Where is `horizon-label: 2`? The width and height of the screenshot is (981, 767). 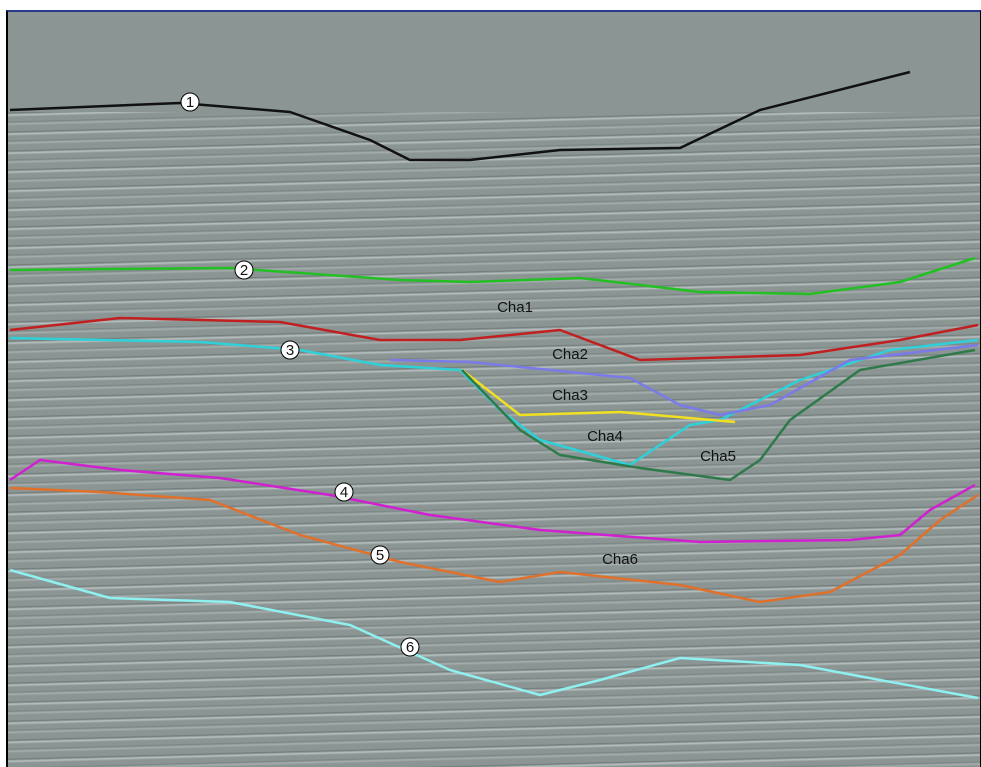 horizon-label: 2 is located at coordinates (244, 270).